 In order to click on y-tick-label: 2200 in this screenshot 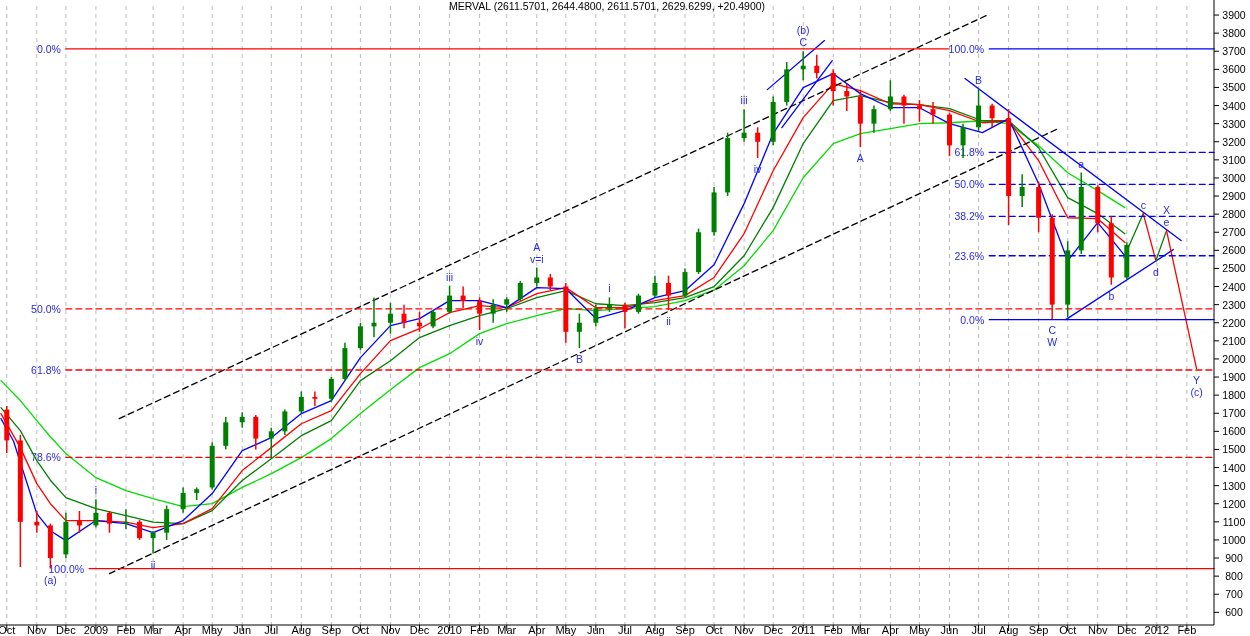, I will do `click(1234, 322)`.